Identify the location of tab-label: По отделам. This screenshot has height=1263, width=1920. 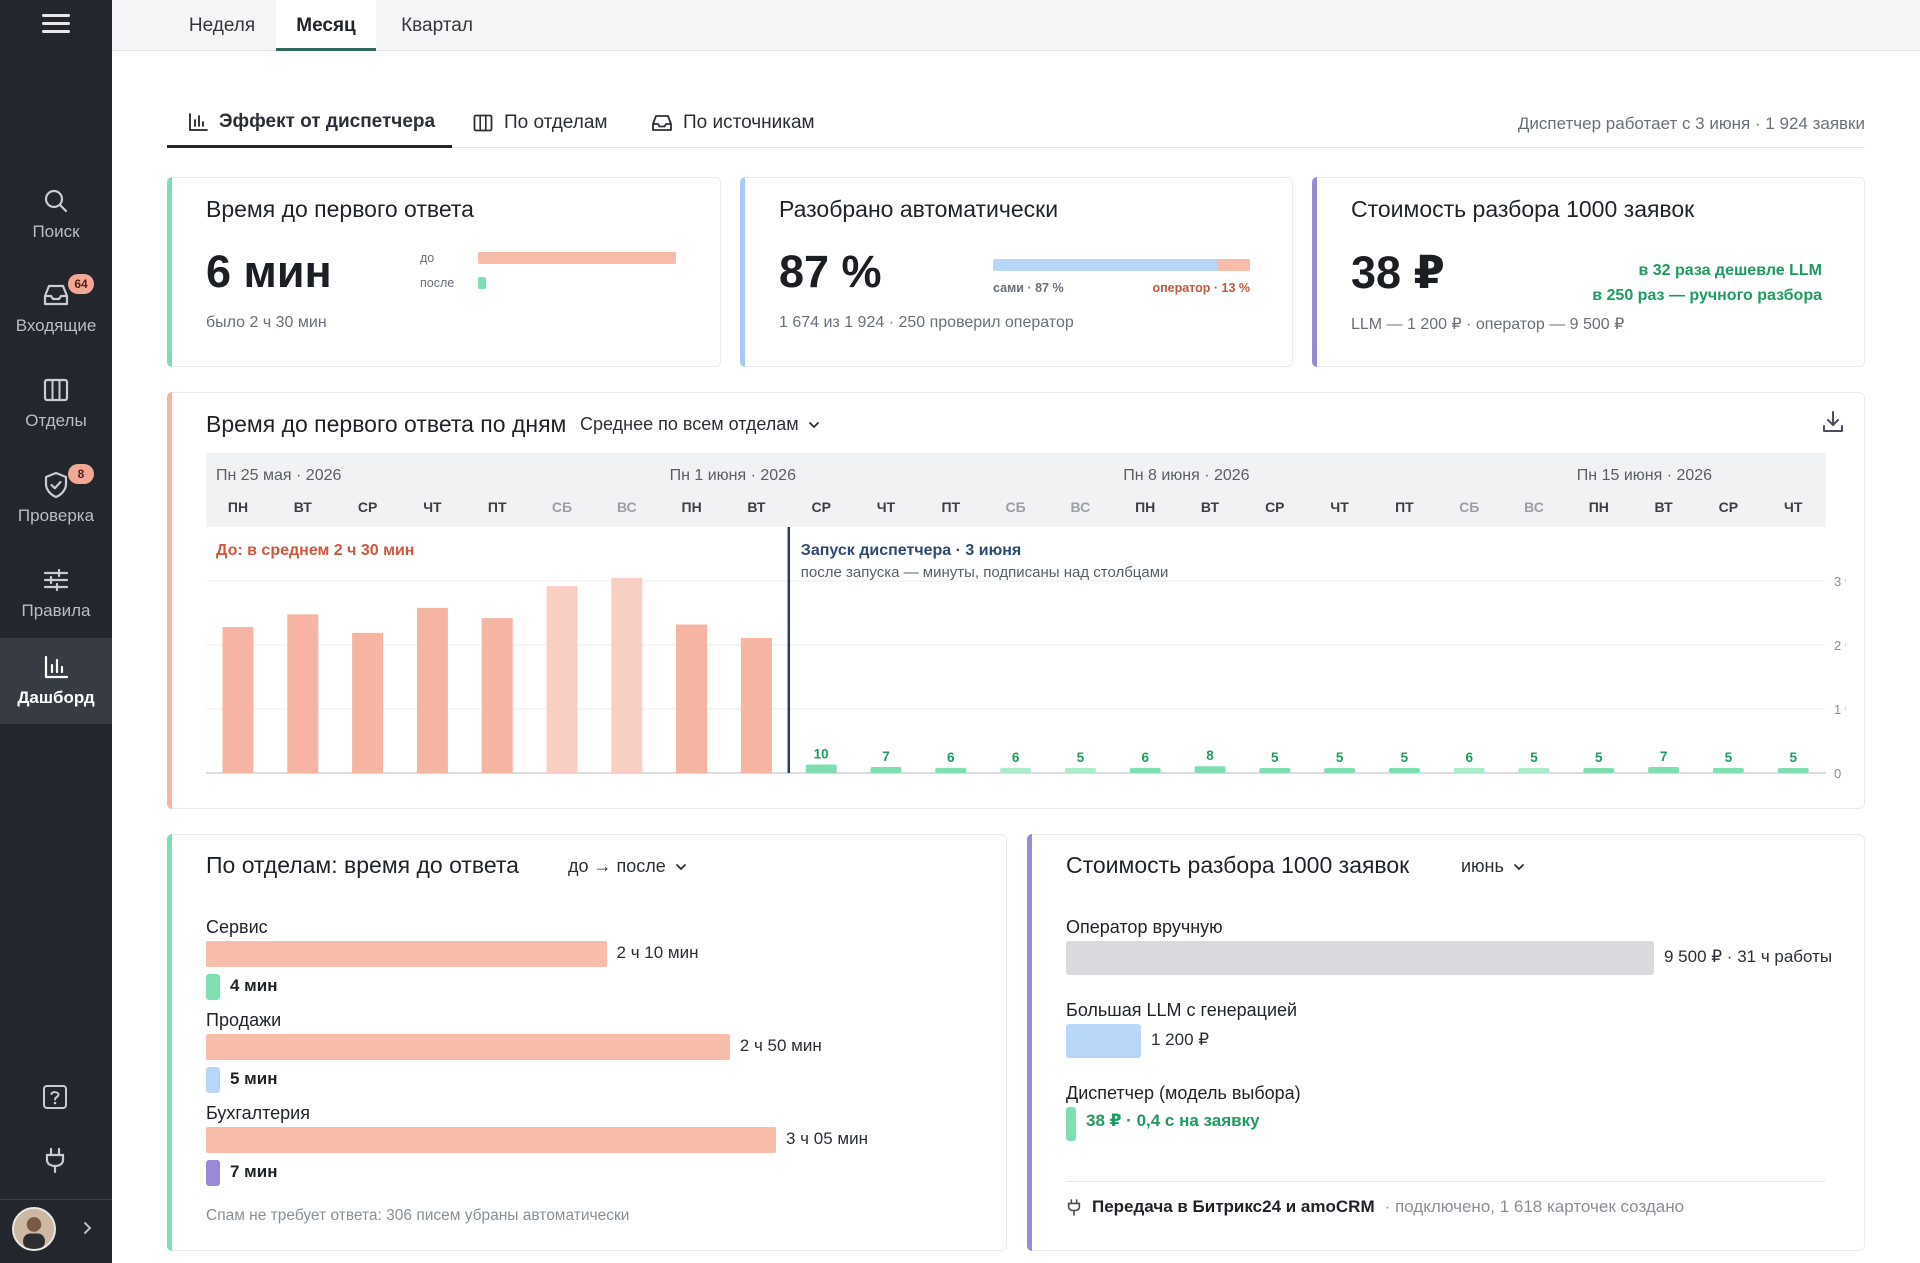
(556, 122).